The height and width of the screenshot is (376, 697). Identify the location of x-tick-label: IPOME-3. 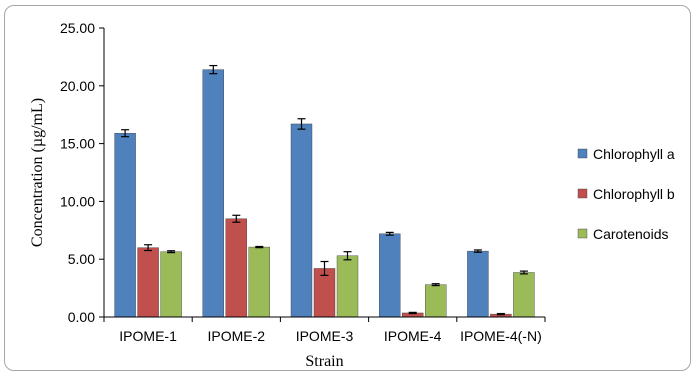
(325, 336).